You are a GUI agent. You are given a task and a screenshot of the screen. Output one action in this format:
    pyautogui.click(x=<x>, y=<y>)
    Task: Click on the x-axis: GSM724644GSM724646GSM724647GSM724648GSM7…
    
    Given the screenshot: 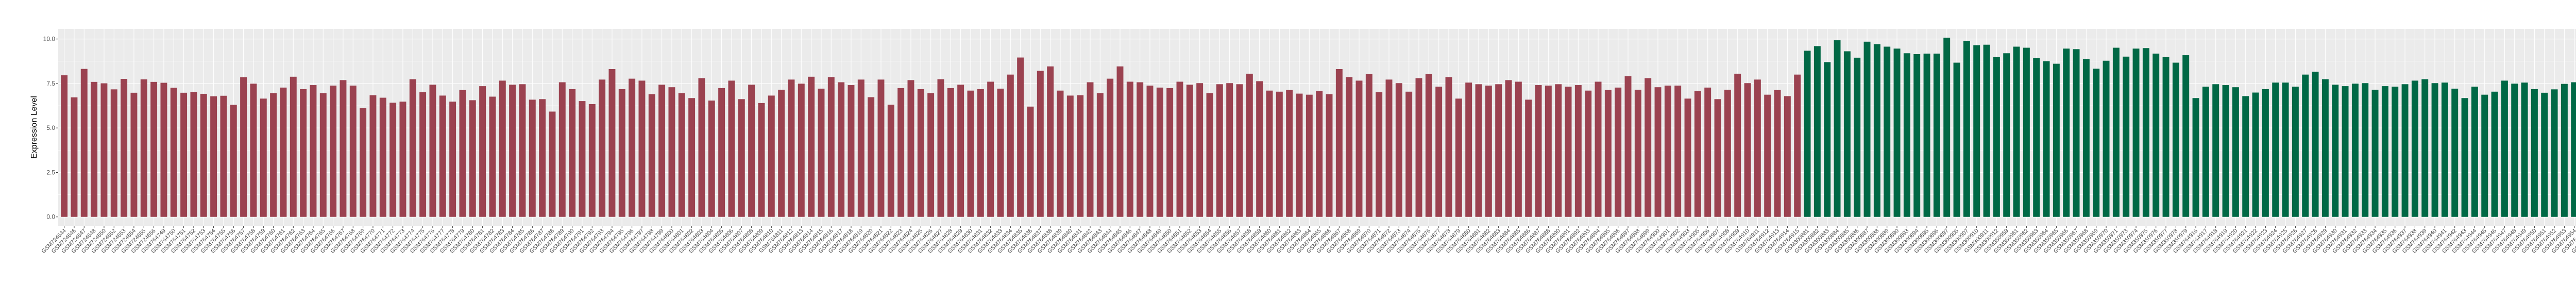 What is the action you would take?
    pyautogui.click(x=1308, y=240)
    